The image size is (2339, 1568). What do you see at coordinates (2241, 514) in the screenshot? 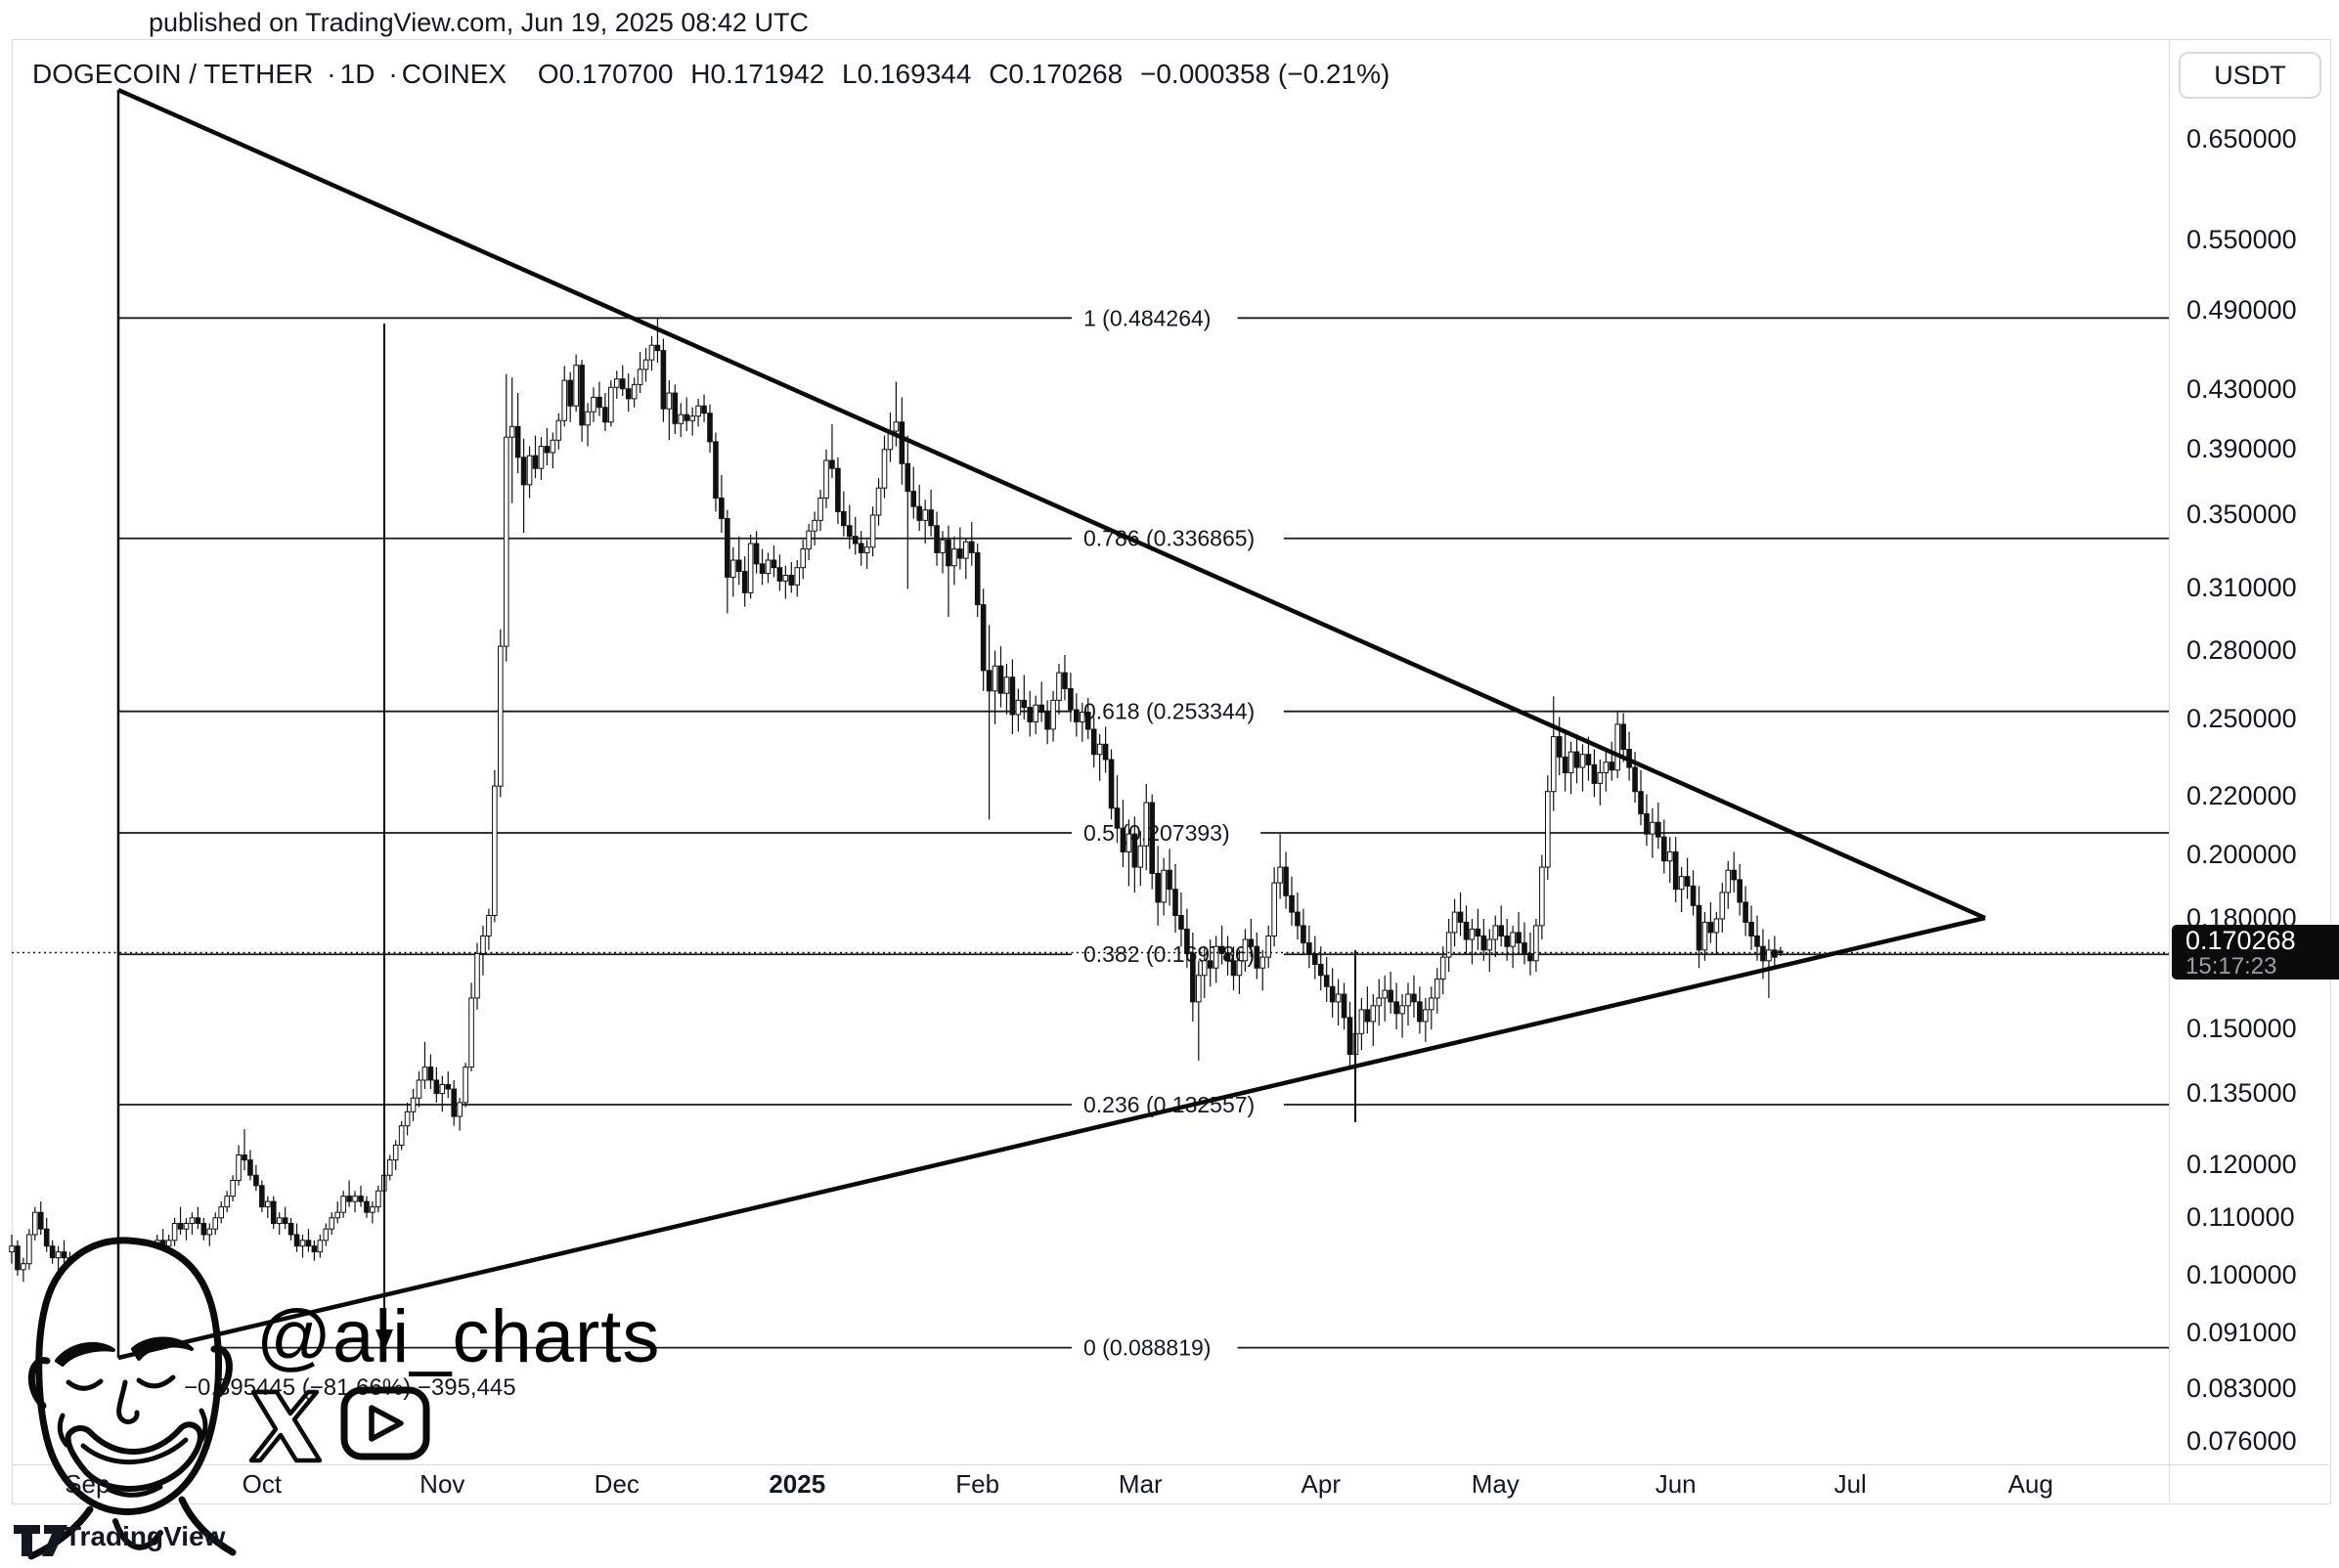
I see `price-tick-label: 0.350000` at bounding box center [2241, 514].